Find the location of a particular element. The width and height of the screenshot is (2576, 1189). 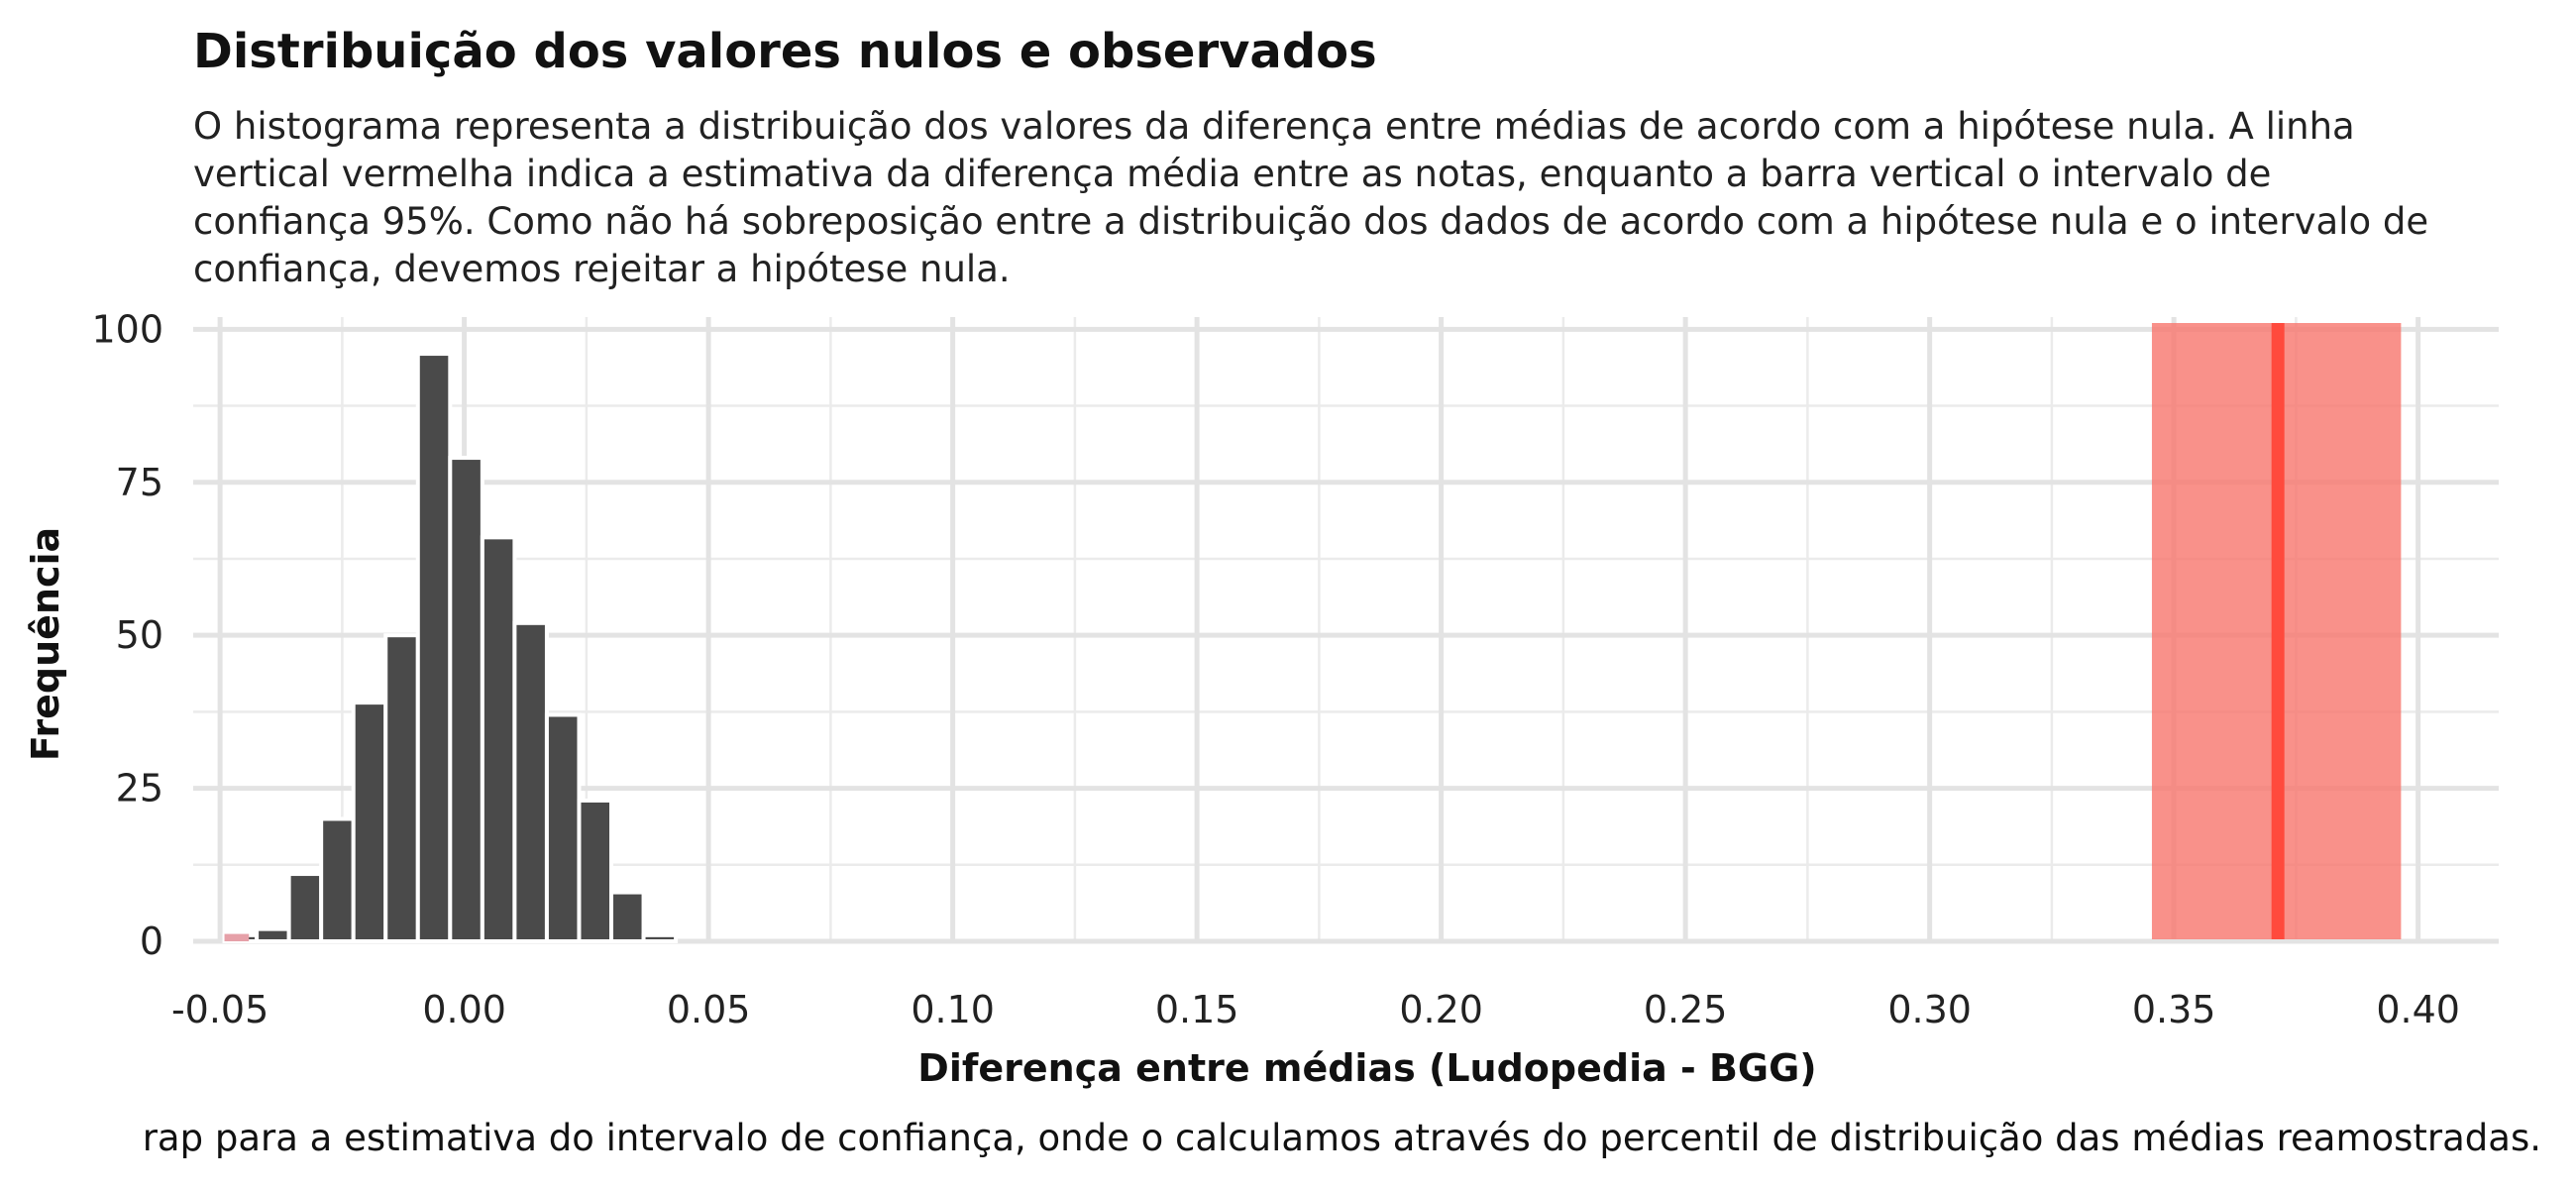

y-axis-ticks: 0 25 50 75 100 is located at coordinates (127, 635).